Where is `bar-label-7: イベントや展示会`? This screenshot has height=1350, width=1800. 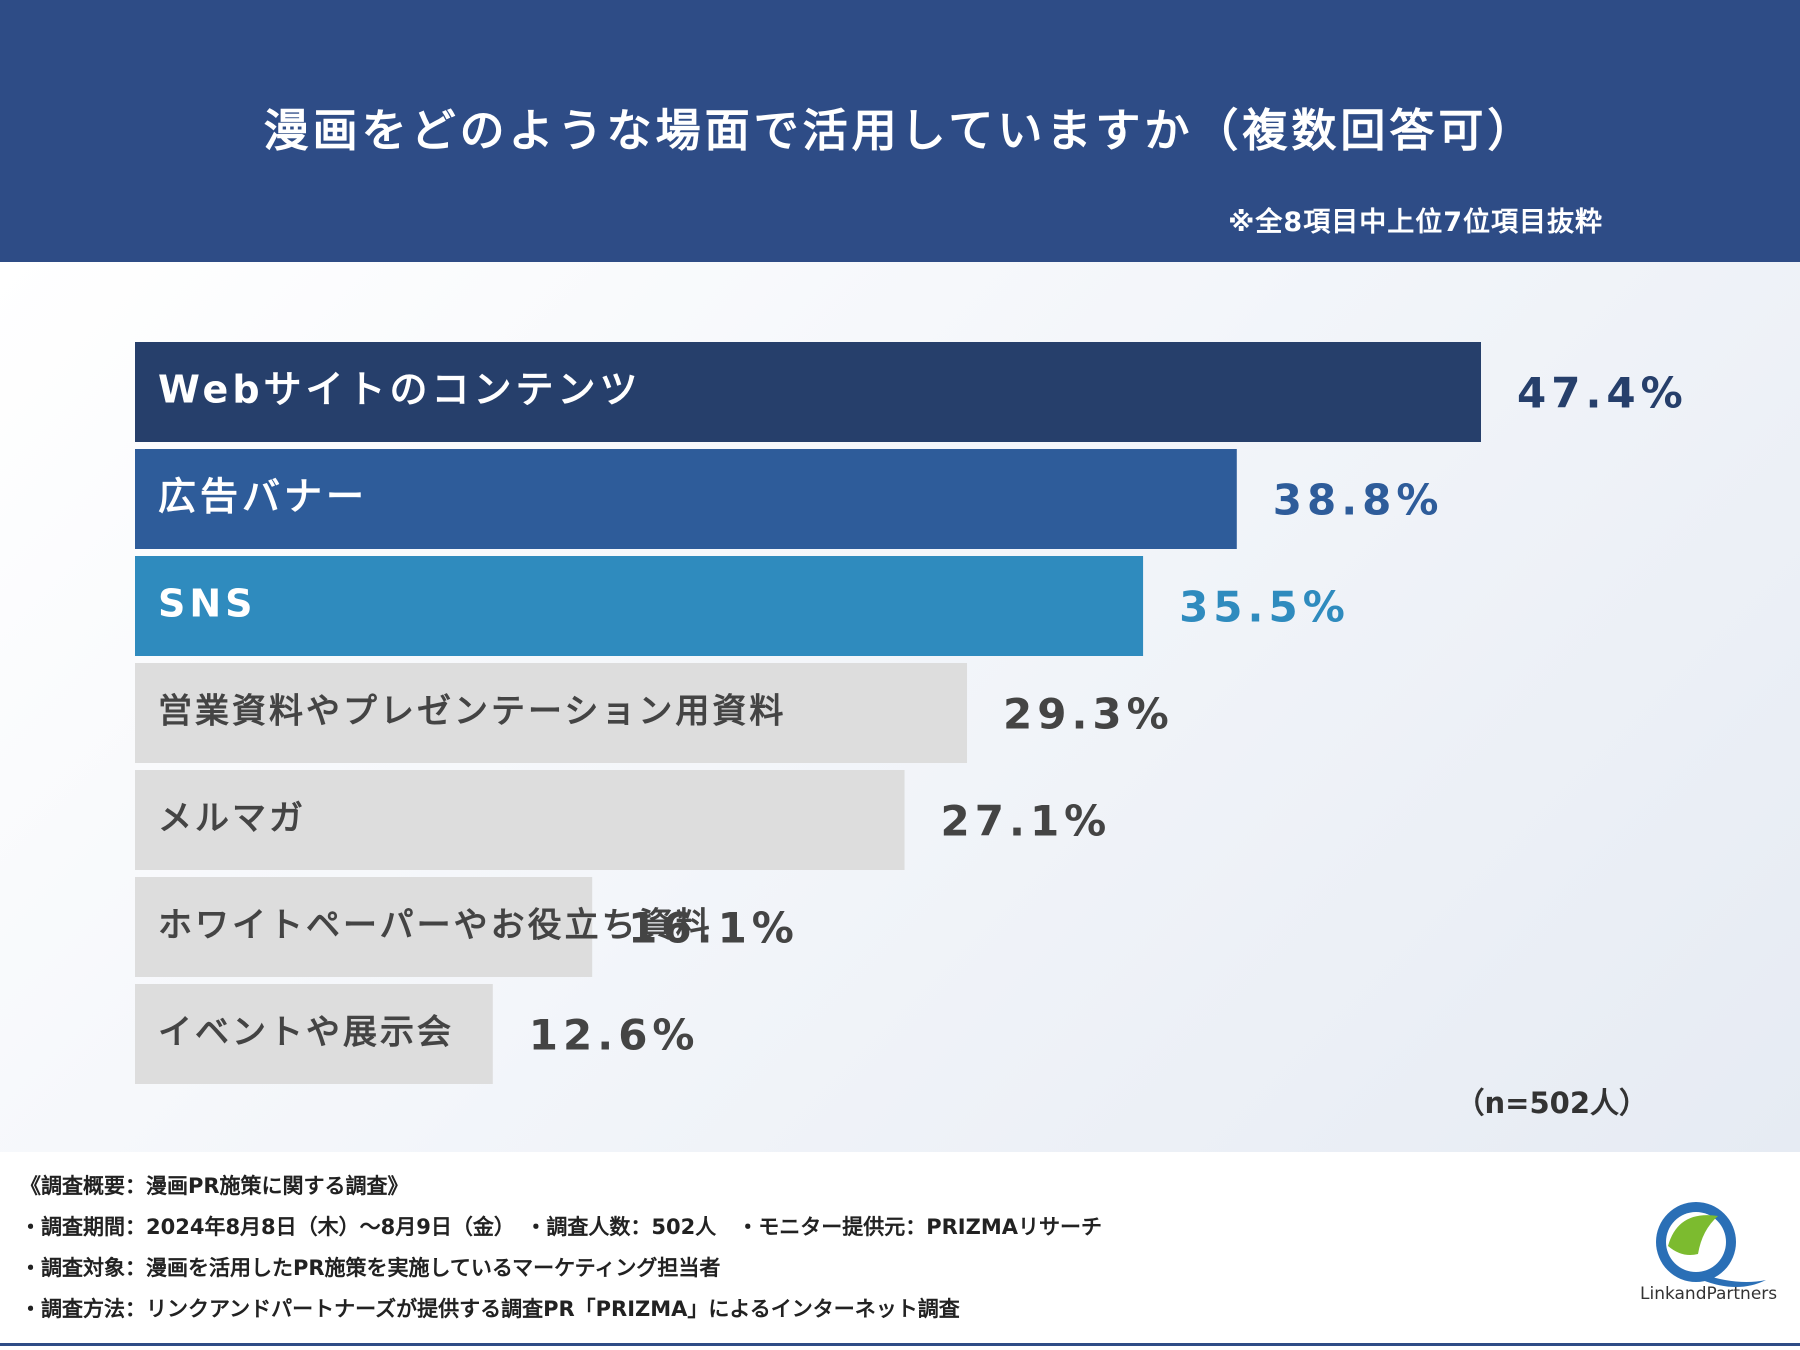
bar-label-7: イベントや展示会 is located at coordinates (306, 1033).